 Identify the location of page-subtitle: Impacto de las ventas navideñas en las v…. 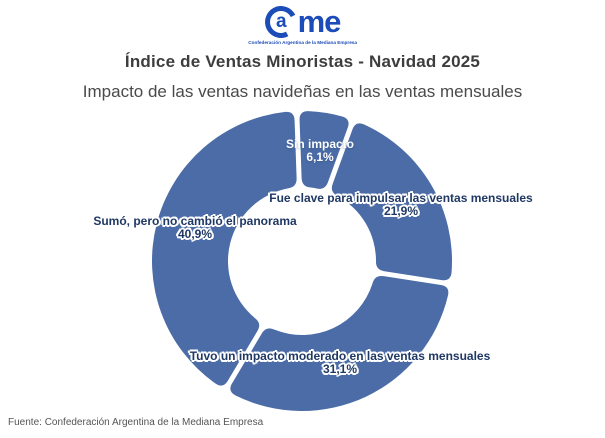
(302, 91).